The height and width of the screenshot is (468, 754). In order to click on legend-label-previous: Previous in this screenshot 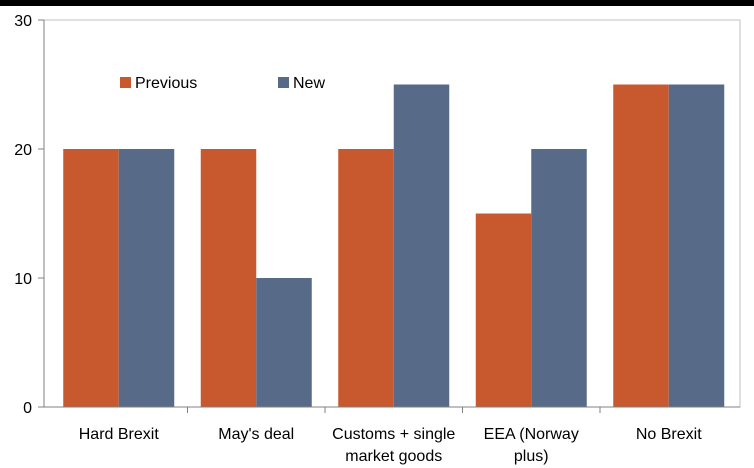, I will do `click(166, 83)`.